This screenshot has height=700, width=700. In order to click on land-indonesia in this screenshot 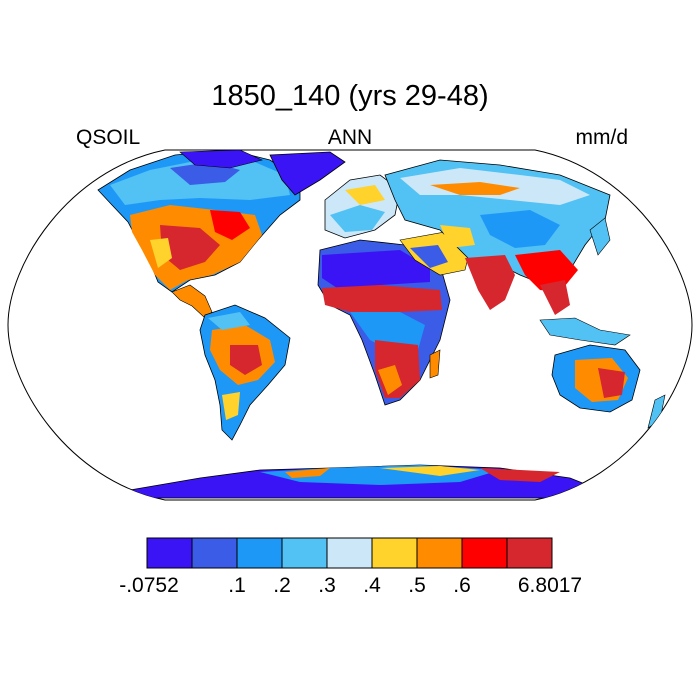, I will do `click(585, 331)`.